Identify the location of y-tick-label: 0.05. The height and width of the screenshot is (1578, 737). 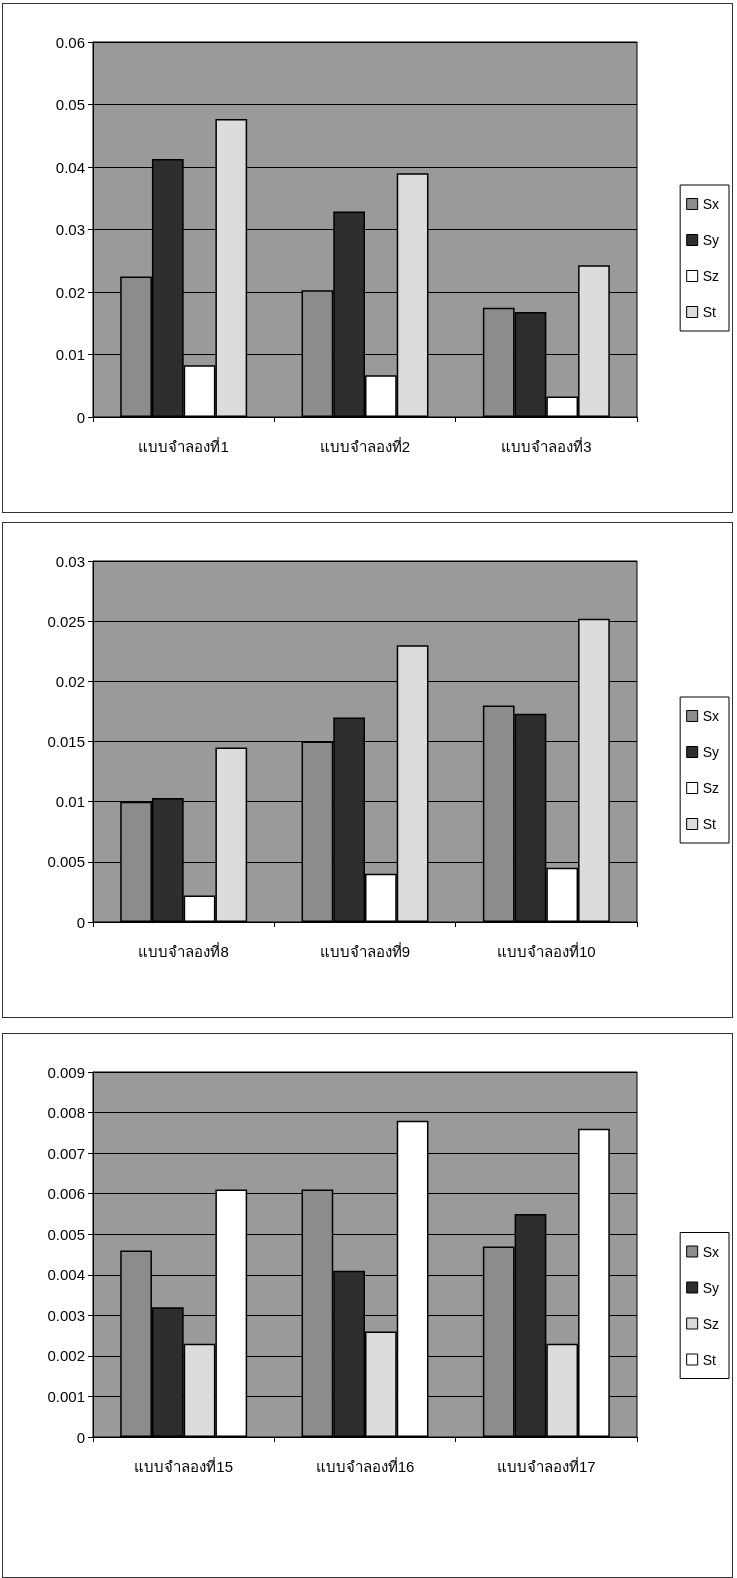
(70, 104).